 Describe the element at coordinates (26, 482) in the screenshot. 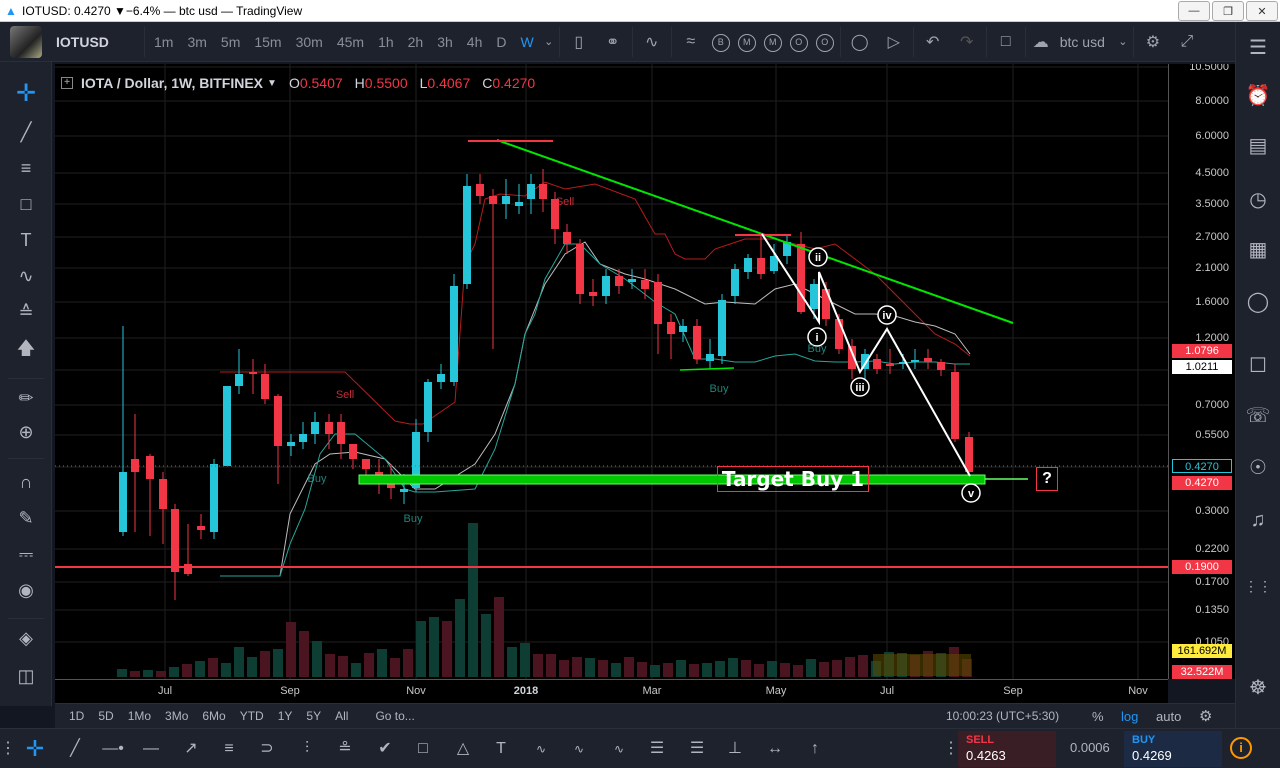

I see `magnet-icon: ∩` at that location.